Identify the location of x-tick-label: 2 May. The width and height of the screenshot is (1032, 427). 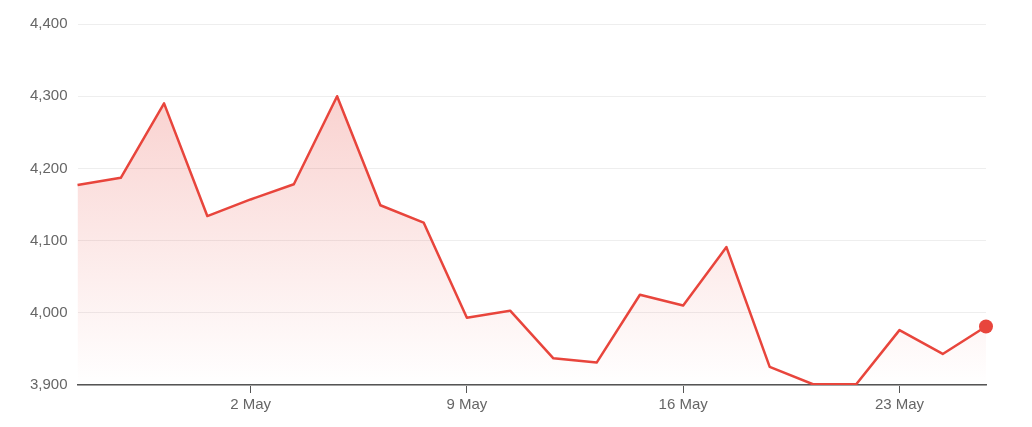
(251, 404).